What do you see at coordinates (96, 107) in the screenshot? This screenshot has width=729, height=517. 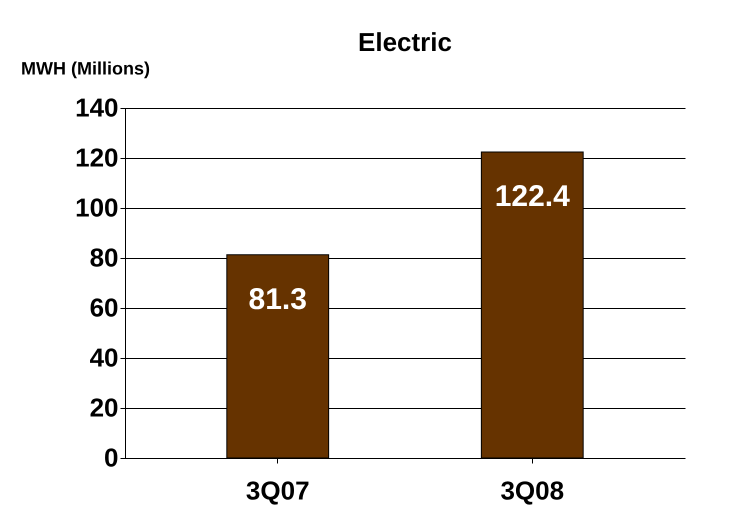 I see `y-tick-label: 140` at bounding box center [96, 107].